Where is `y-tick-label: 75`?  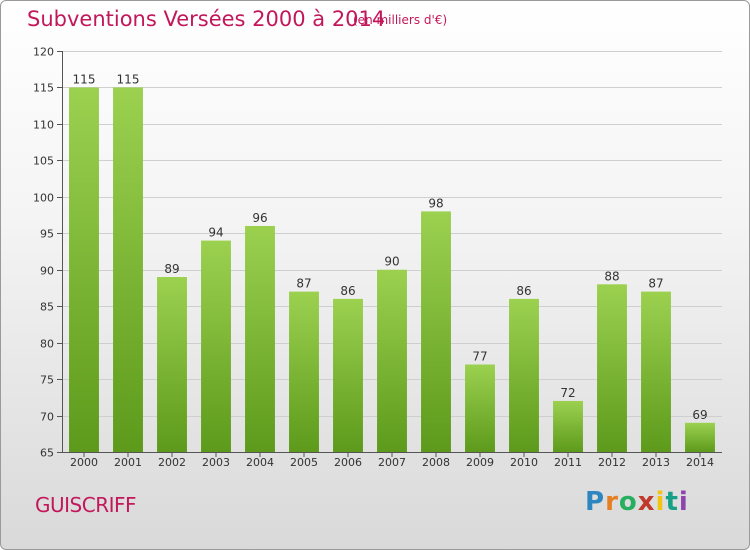
y-tick-label: 75 is located at coordinates (47, 380).